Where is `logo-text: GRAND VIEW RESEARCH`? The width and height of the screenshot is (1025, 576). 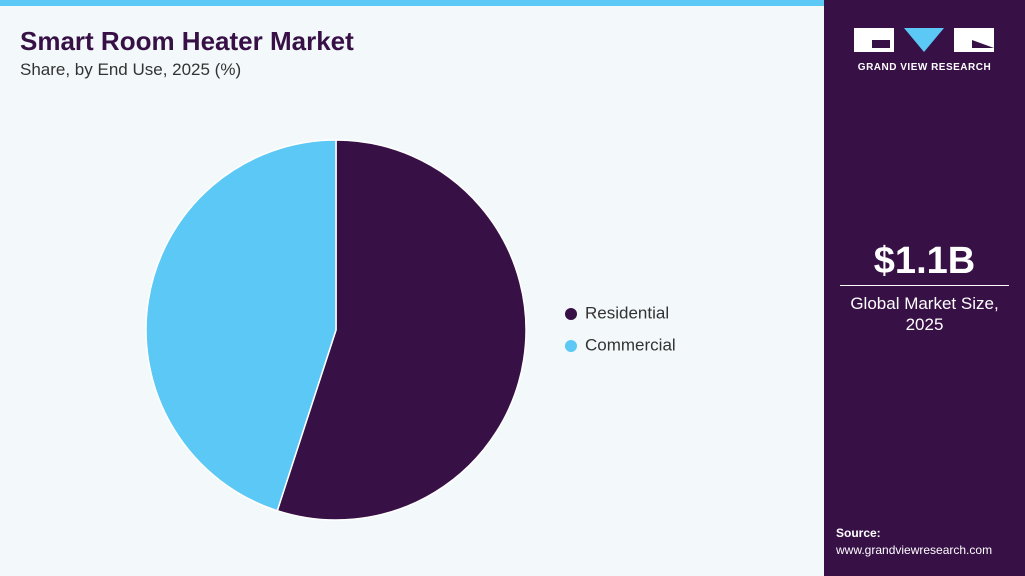 logo-text: GRAND VIEW RESEARCH is located at coordinates (924, 67).